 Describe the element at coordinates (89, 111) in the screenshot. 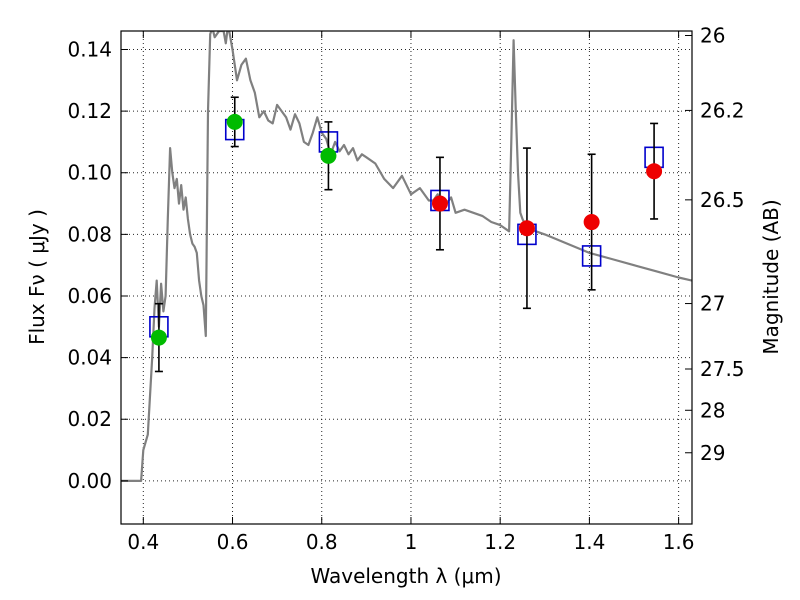

I see `y-tick-label: 0.12` at that location.